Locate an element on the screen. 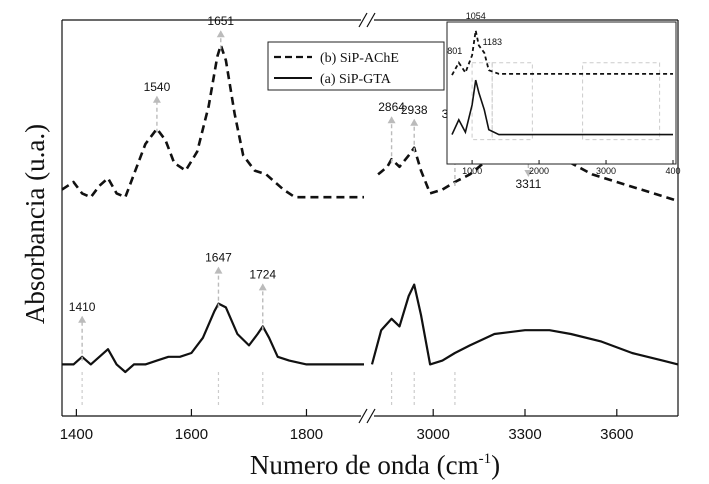 Image resolution: width=709 pixels, height=484 pixels. inset-tick-label: 1000 is located at coordinates (472, 171).